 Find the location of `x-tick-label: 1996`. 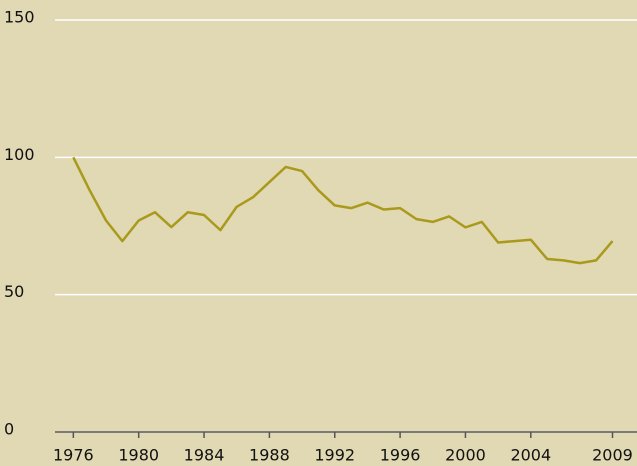

x-tick-label: 1996 is located at coordinates (400, 455).